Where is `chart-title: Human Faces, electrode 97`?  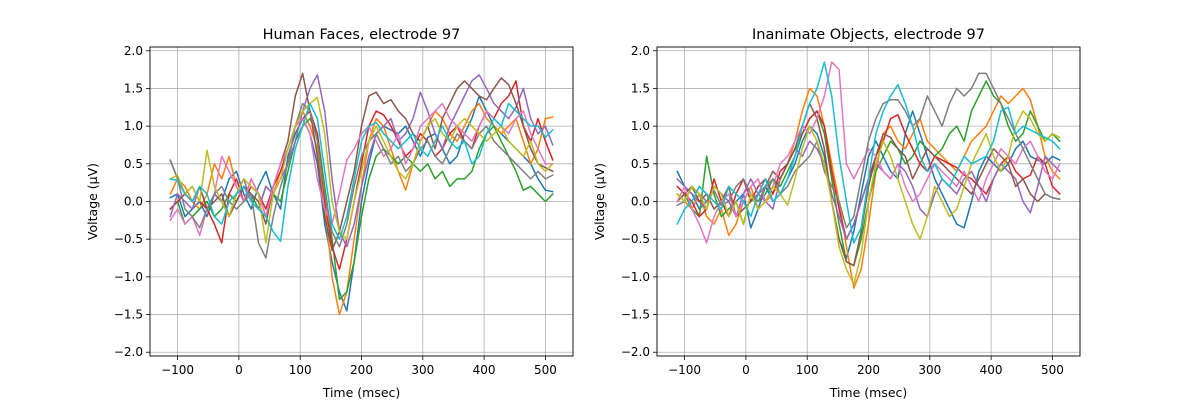
chart-title: Human Faces, electrode 97 is located at coordinates (362, 35).